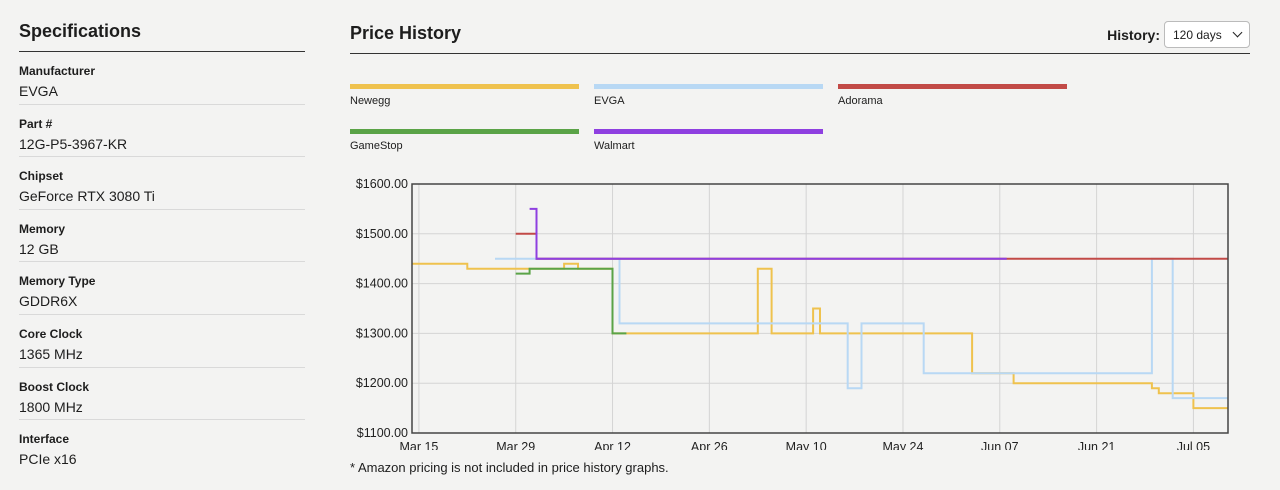  I want to click on legend-item-adorama: Adorama, so click(952, 95).